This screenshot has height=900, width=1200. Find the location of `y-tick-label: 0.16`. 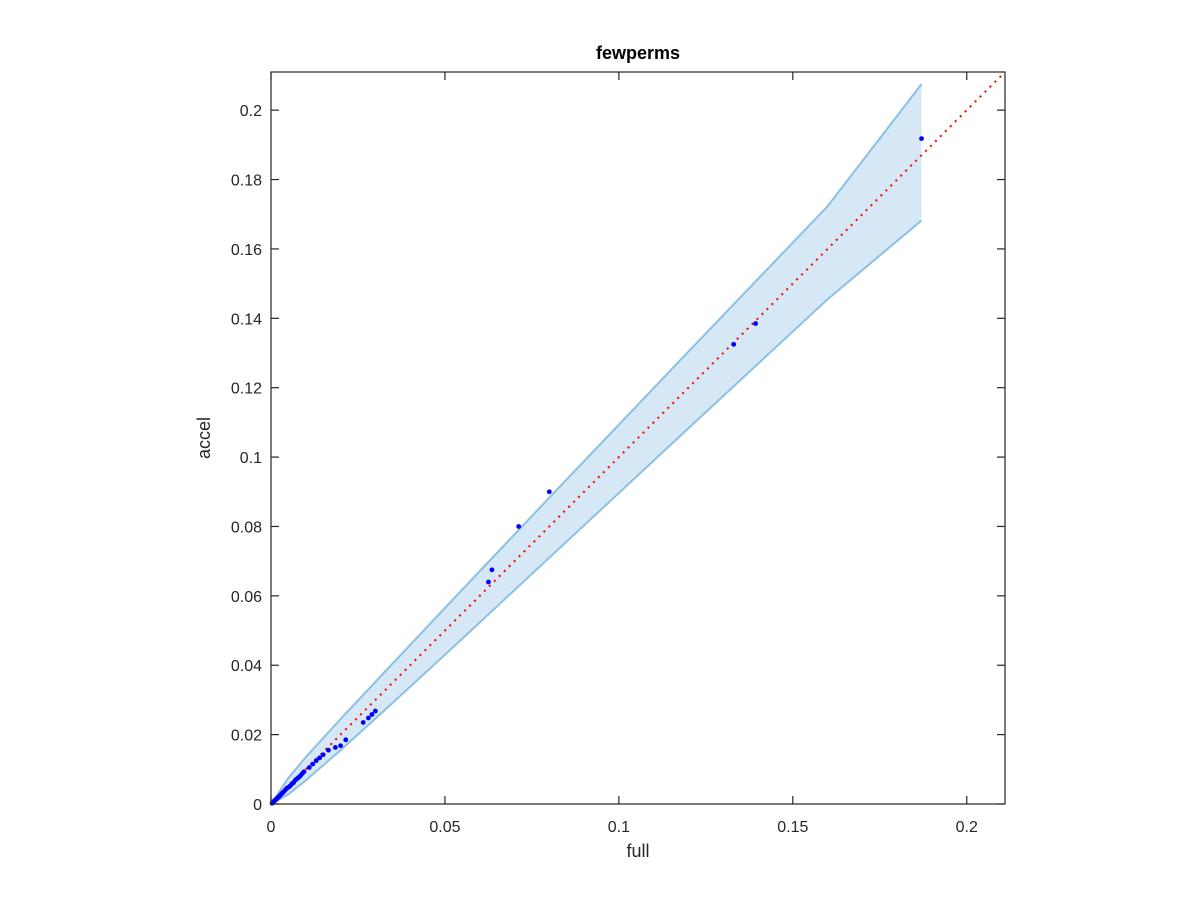

y-tick-label: 0.16 is located at coordinates (246, 250).